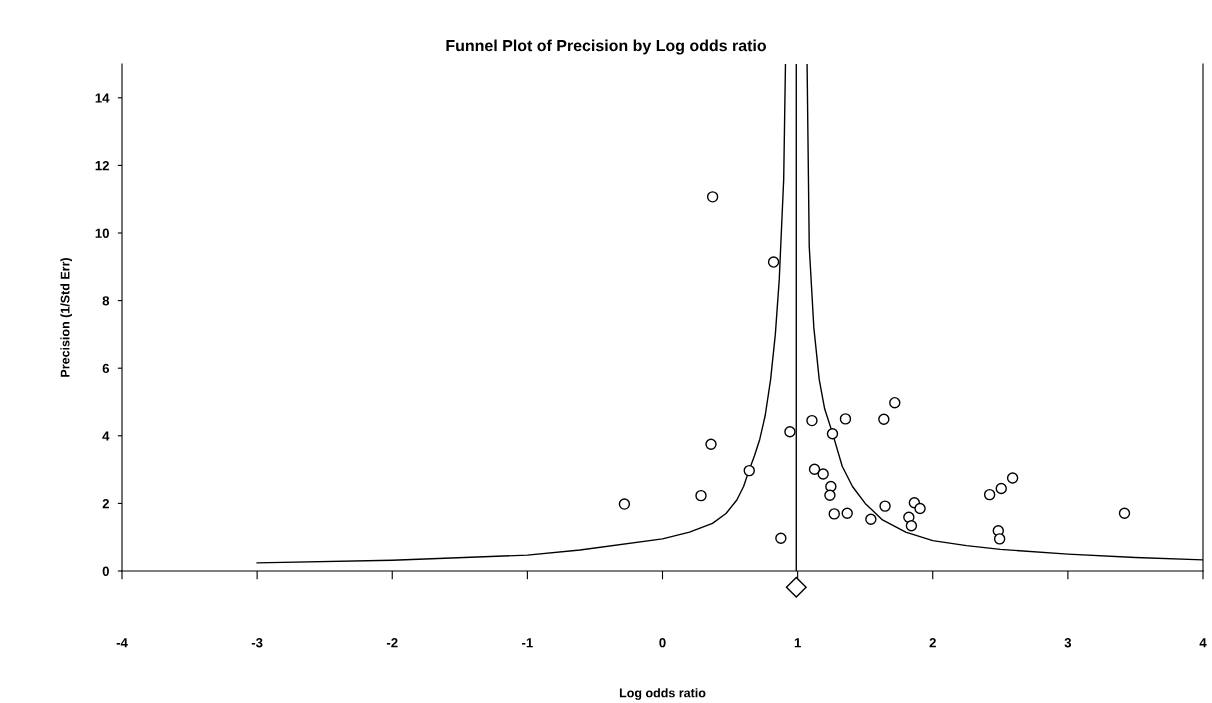 The image size is (1212, 703). Describe the element at coordinates (606, 47) in the screenshot. I see `chart-title: Funnel Plot of Precision by Log odds ratio` at that location.